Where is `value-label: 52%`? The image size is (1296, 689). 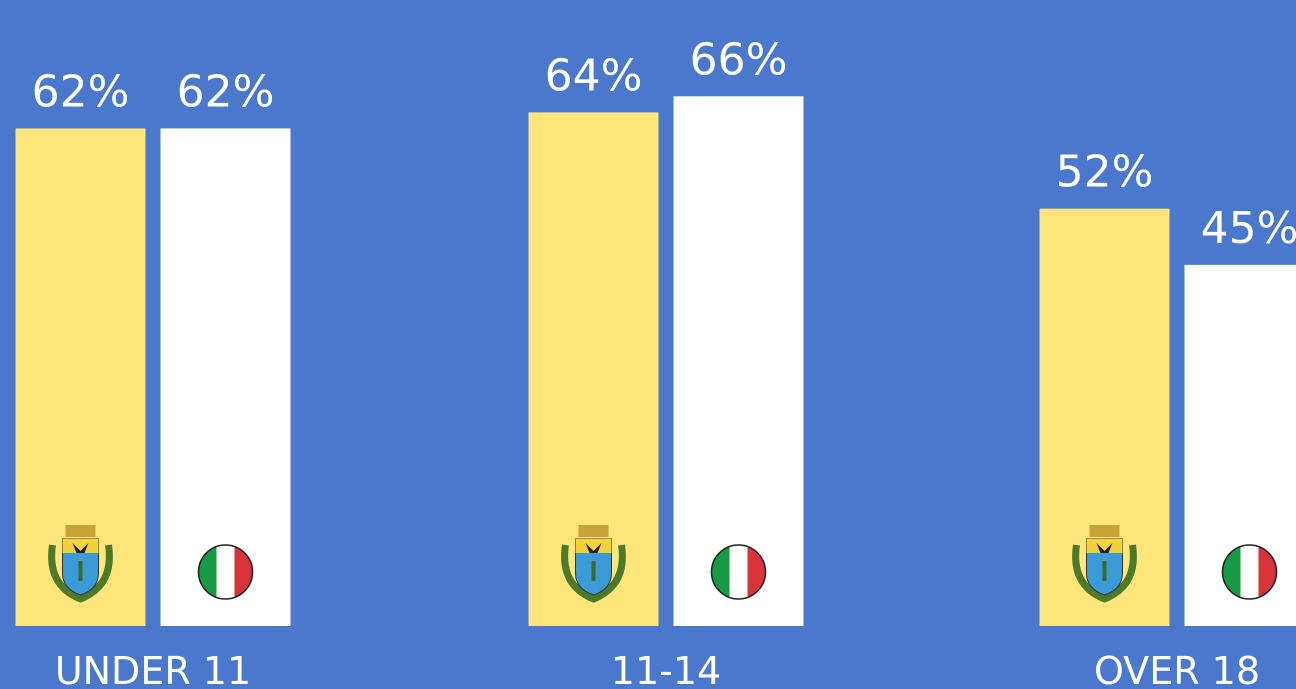 value-label: 52% is located at coordinates (1105, 172).